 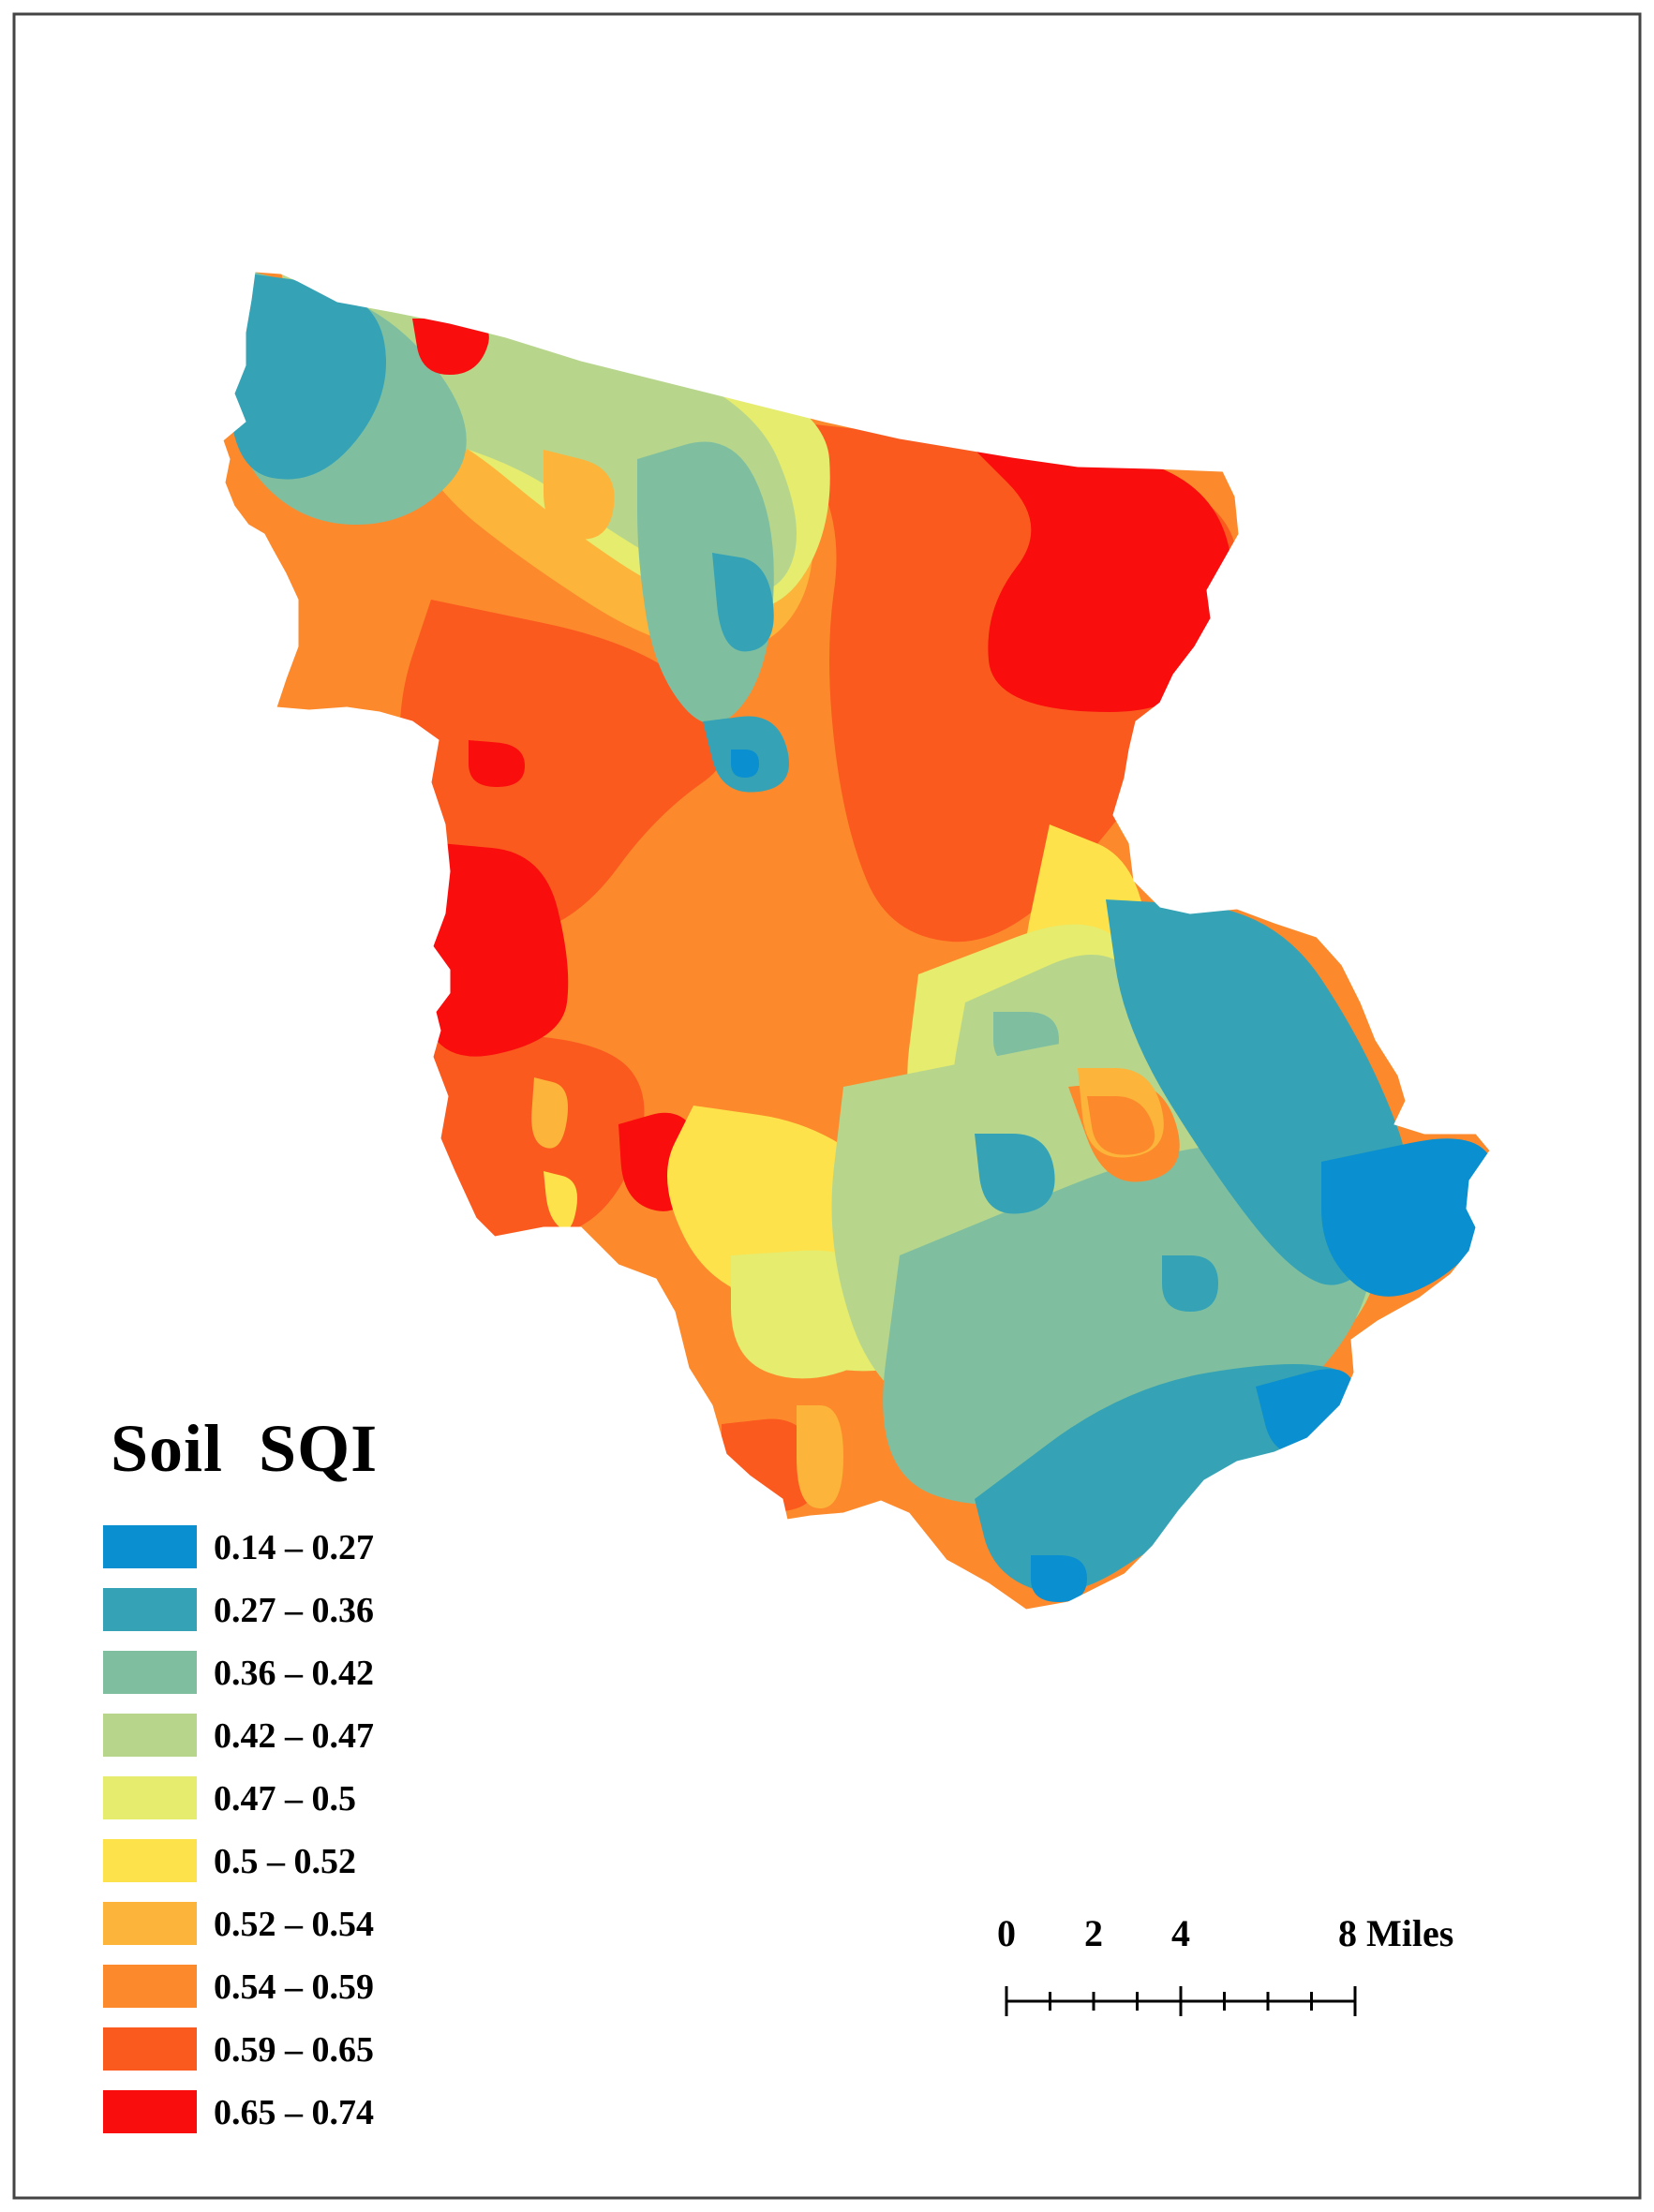 I want to click on legend-label: 0.36 – 0.42, so click(x=294, y=1673).